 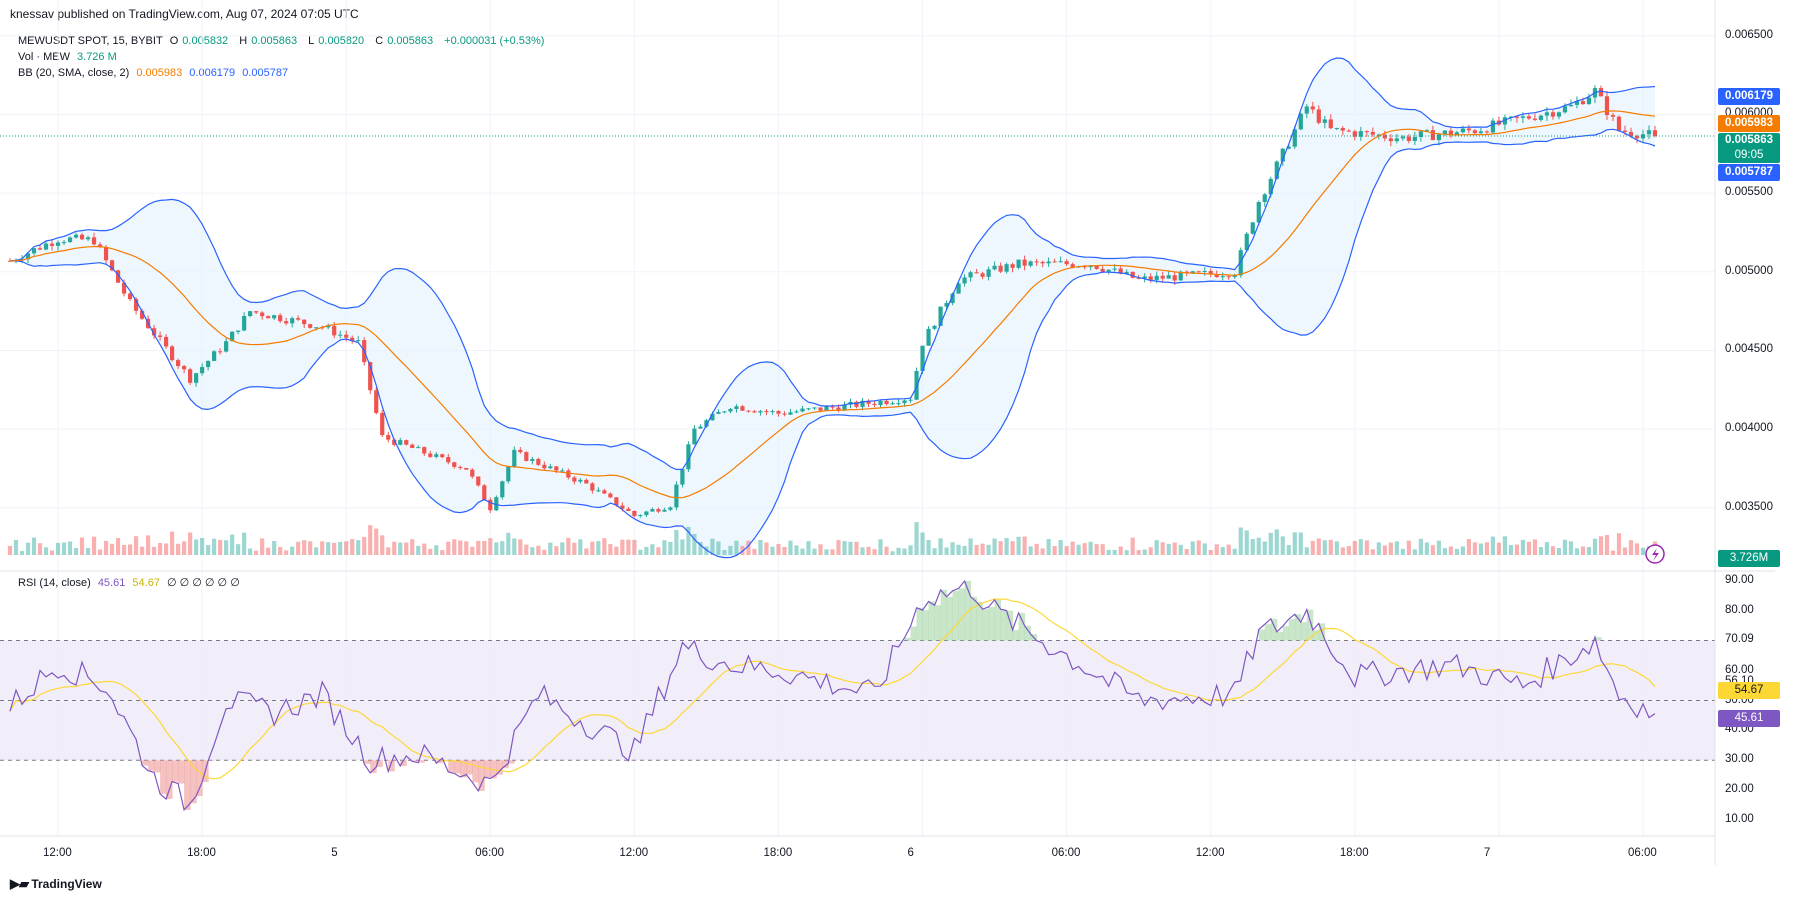 What do you see at coordinates (19, 883) in the screenshot?
I see `tv-logo-icon: ▶▰` at bounding box center [19, 883].